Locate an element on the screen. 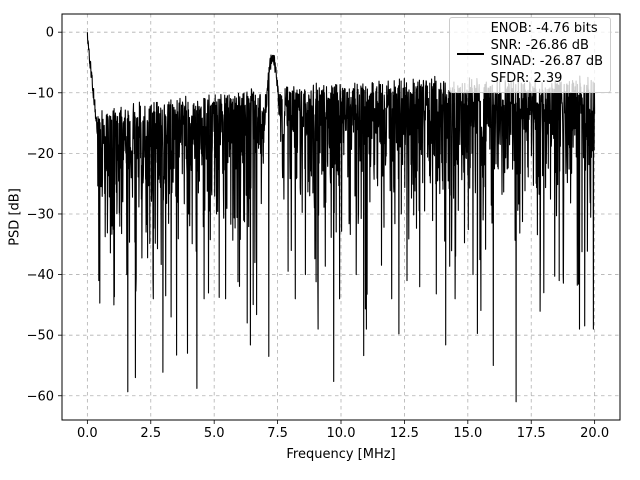 The height and width of the screenshot is (480, 640). x-axis-label: Frequency [MHz] is located at coordinates (341, 454).